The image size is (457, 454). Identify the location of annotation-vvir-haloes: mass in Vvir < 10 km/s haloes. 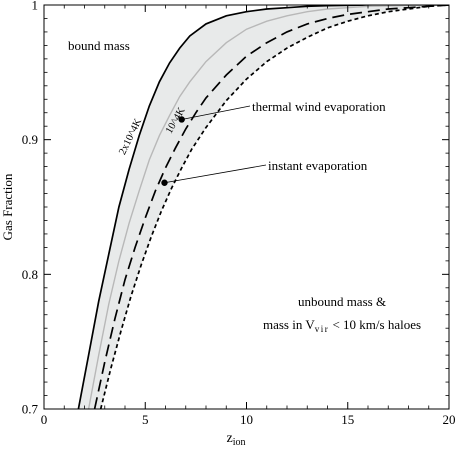
(342, 325).